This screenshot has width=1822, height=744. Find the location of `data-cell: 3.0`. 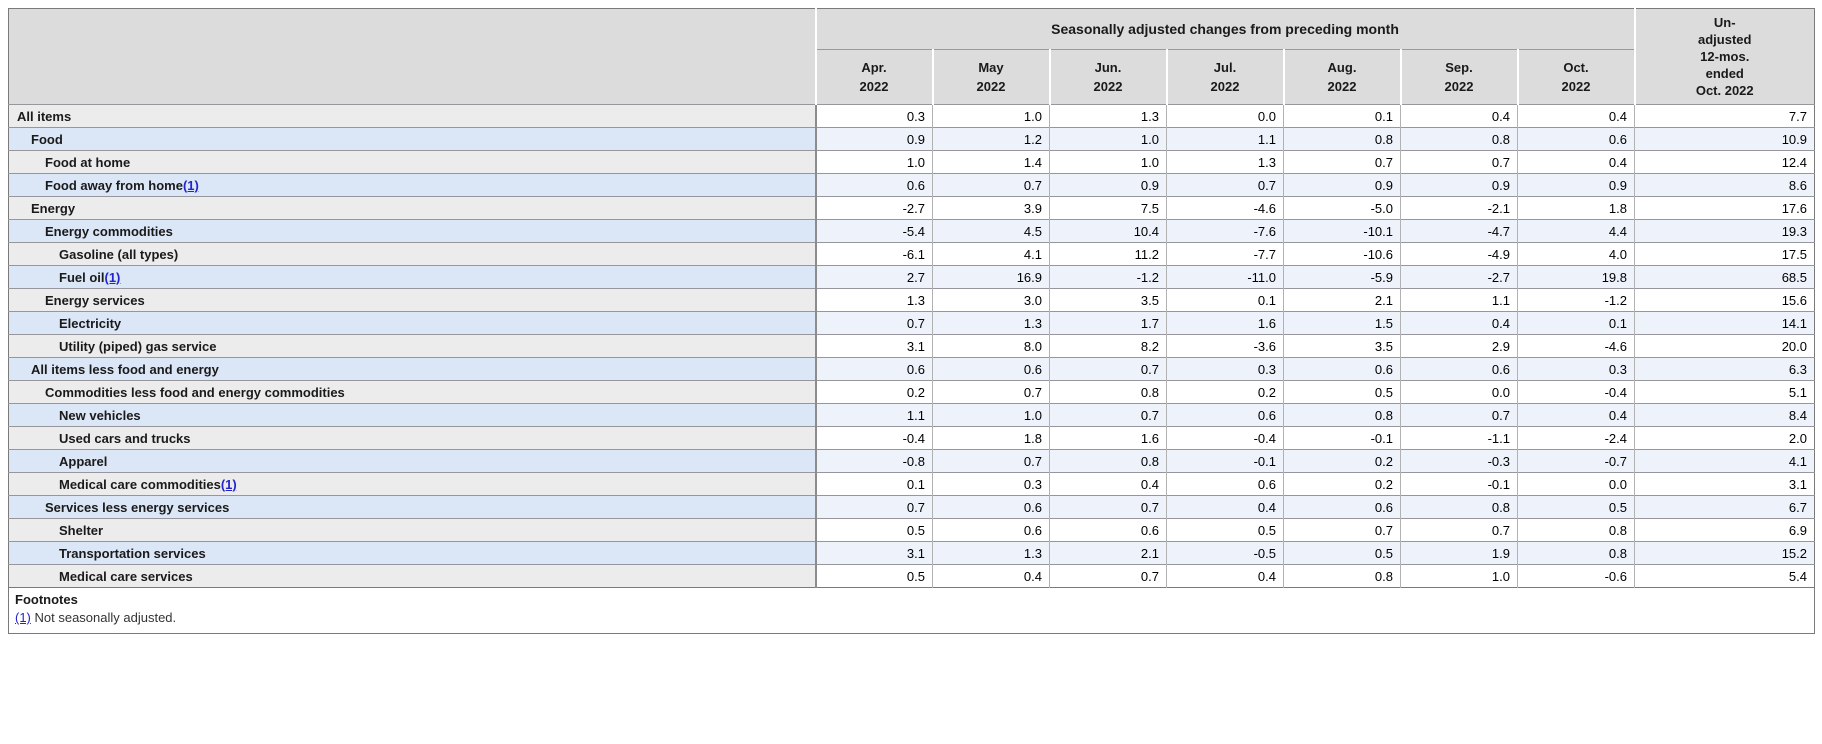

data-cell: 3.0 is located at coordinates (991, 300).